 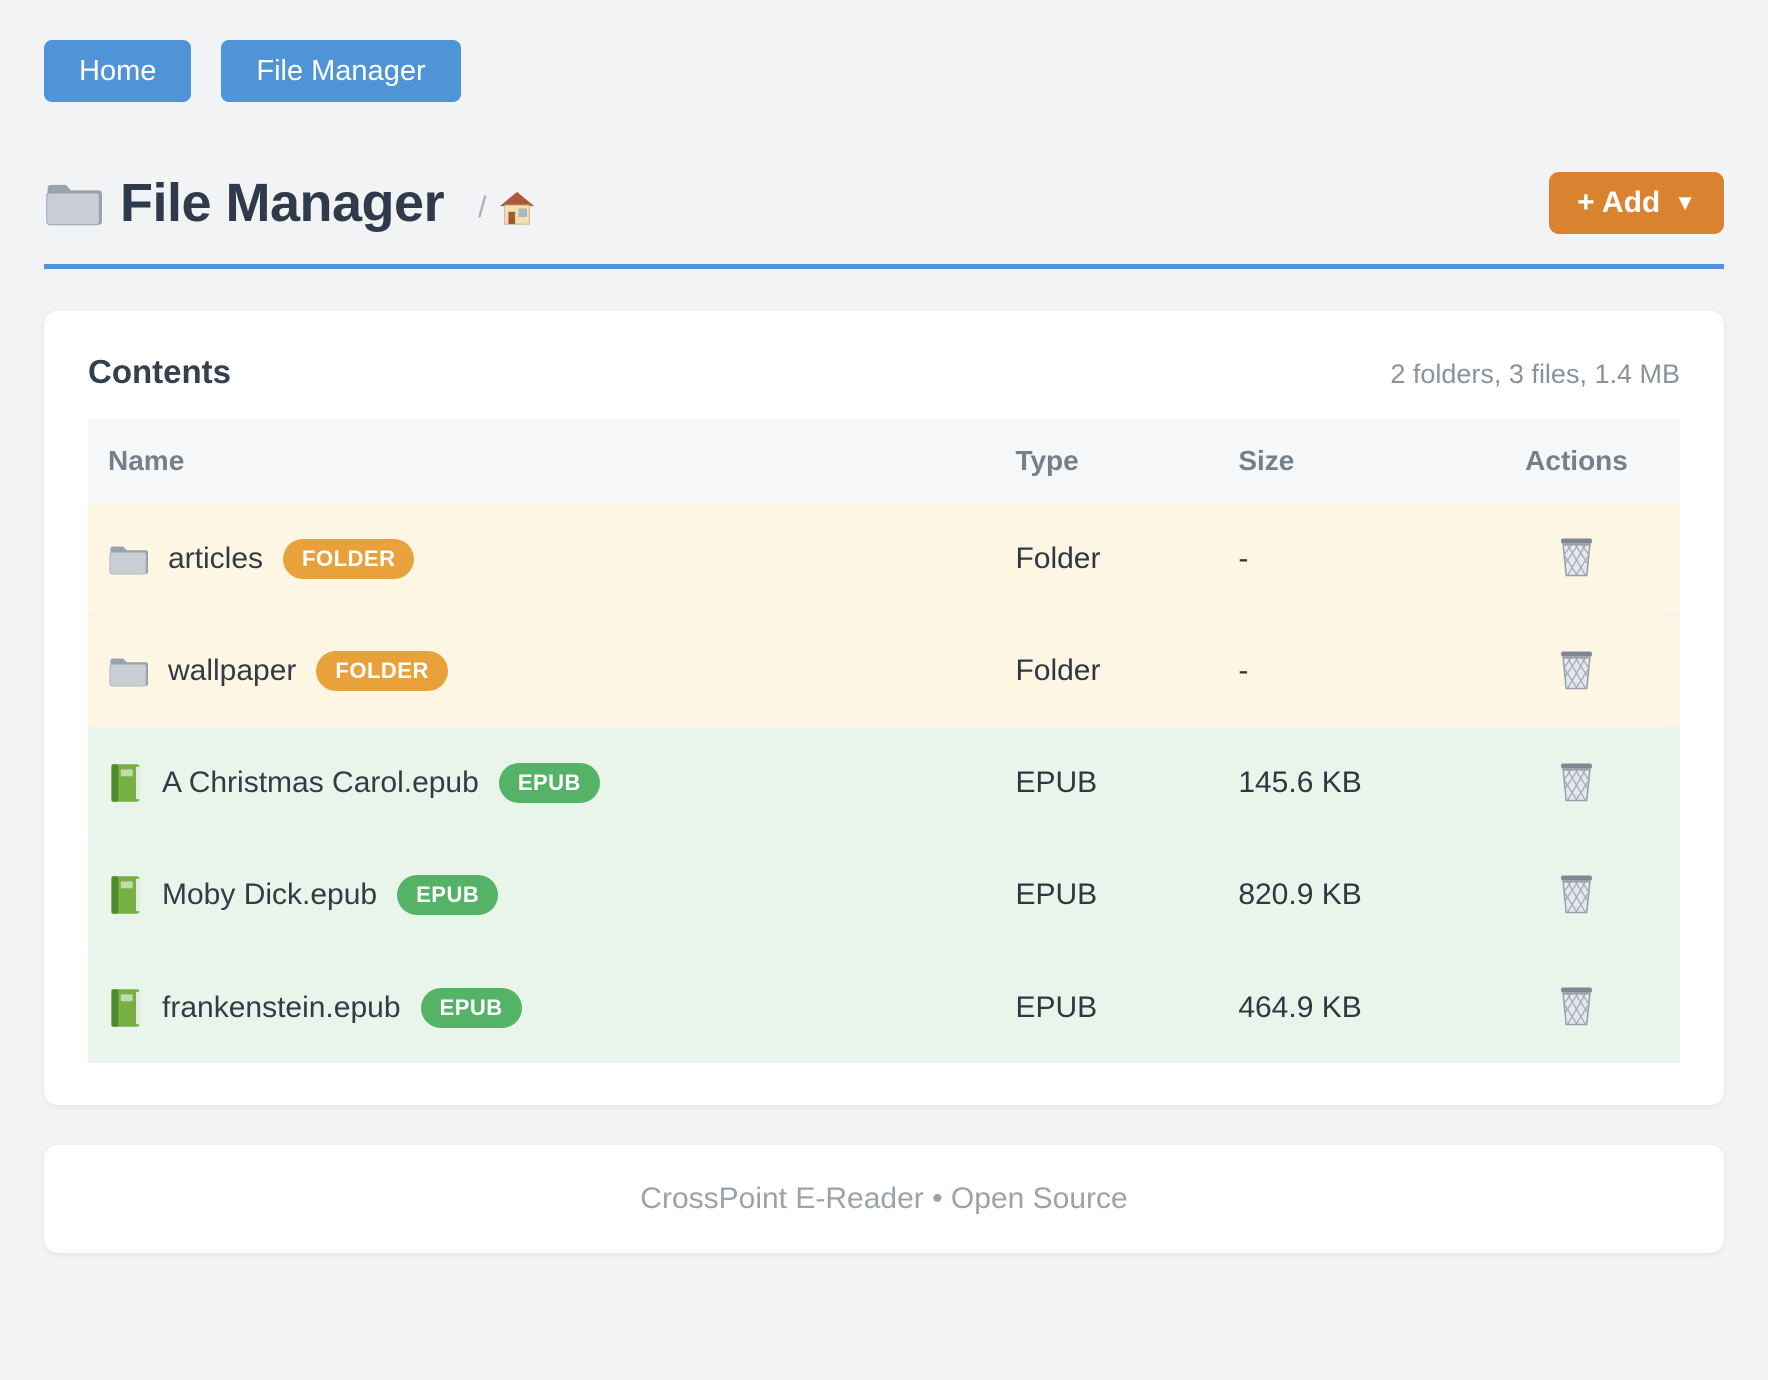 I want to click on size-cell: 464.9 KB, so click(x=1300, y=1007).